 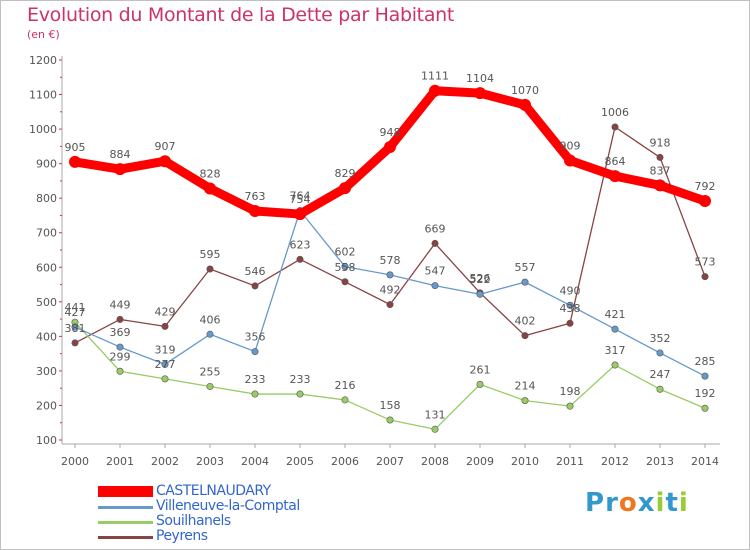 What do you see at coordinates (570, 290) in the screenshot?
I see `data-label-villeneuve-la-comptal: 490` at bounding box center [570, 290].